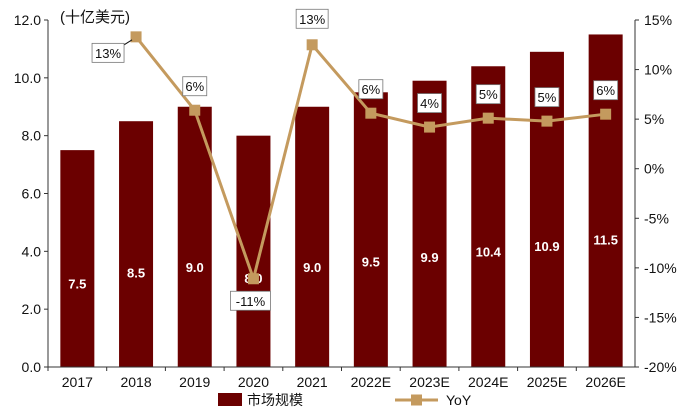  What do you see at coordinates (230, 399) in the screenshot?
I see `legend-bar-swatch` at bounding box center [230, 399].